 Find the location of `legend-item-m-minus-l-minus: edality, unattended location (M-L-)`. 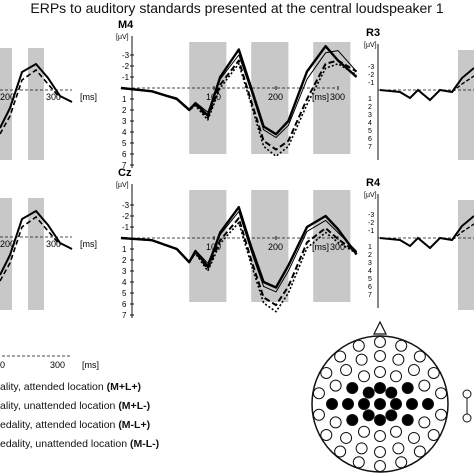

legend-item-m-minus-l-minus: edality, unattended location (M-L-) is located at coordinates (79, 444).